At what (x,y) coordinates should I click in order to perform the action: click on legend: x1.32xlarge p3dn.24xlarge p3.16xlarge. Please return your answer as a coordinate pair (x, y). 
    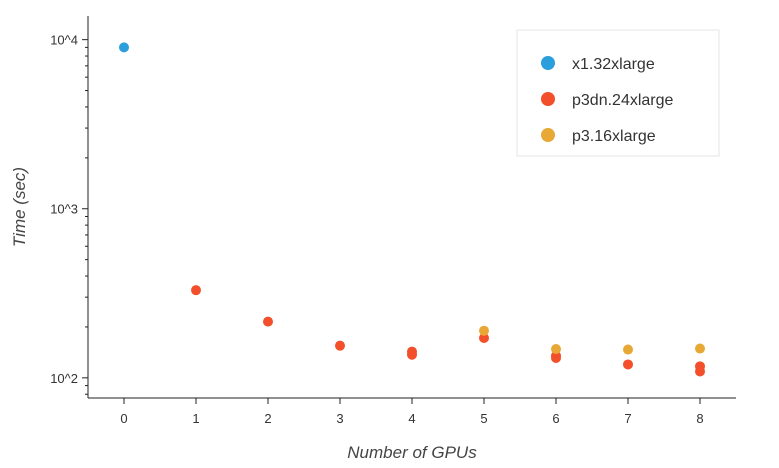
    Looking at the image, I should click on (618, 93).